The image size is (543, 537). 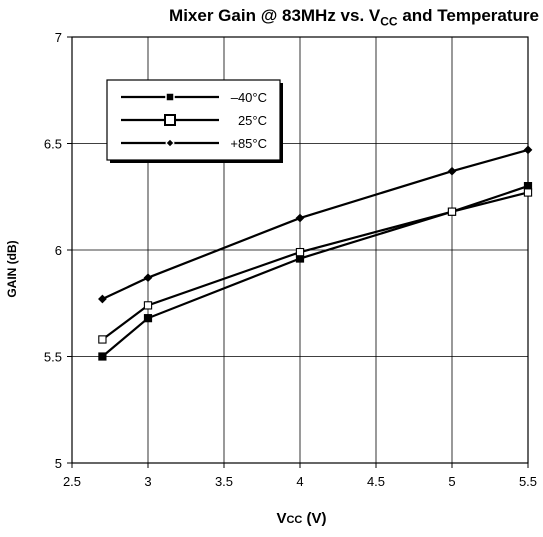 I want to click on y-tick-label: 6.5, so click(x=53, y=144).